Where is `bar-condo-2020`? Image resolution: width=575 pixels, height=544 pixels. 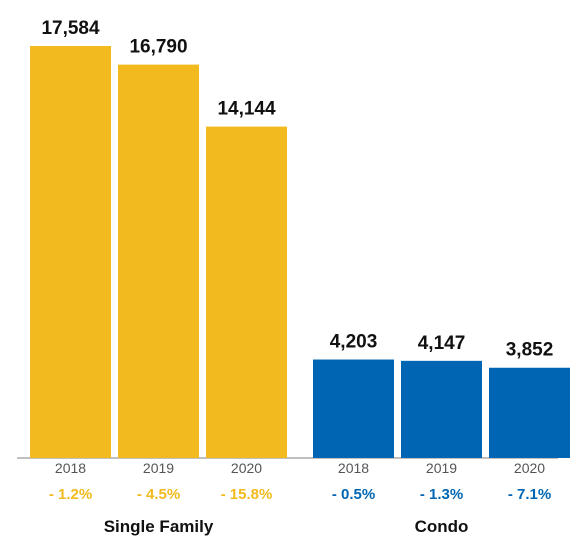
bar-condo-2020 is located at coordinates (529, 412).